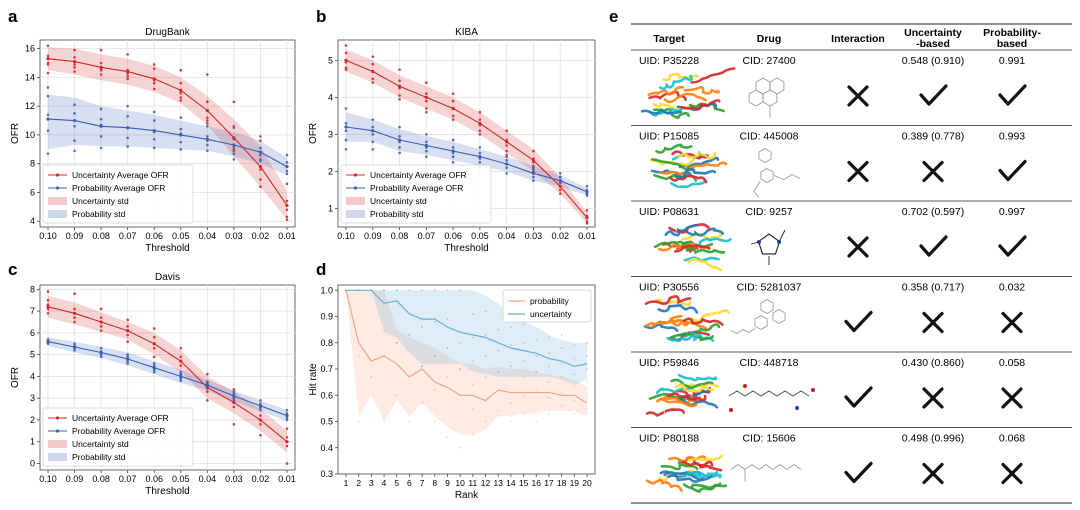 The width and height of the screenshot is (1080, 510). I want to click on y-tick-label: 12, so click(30, 106).